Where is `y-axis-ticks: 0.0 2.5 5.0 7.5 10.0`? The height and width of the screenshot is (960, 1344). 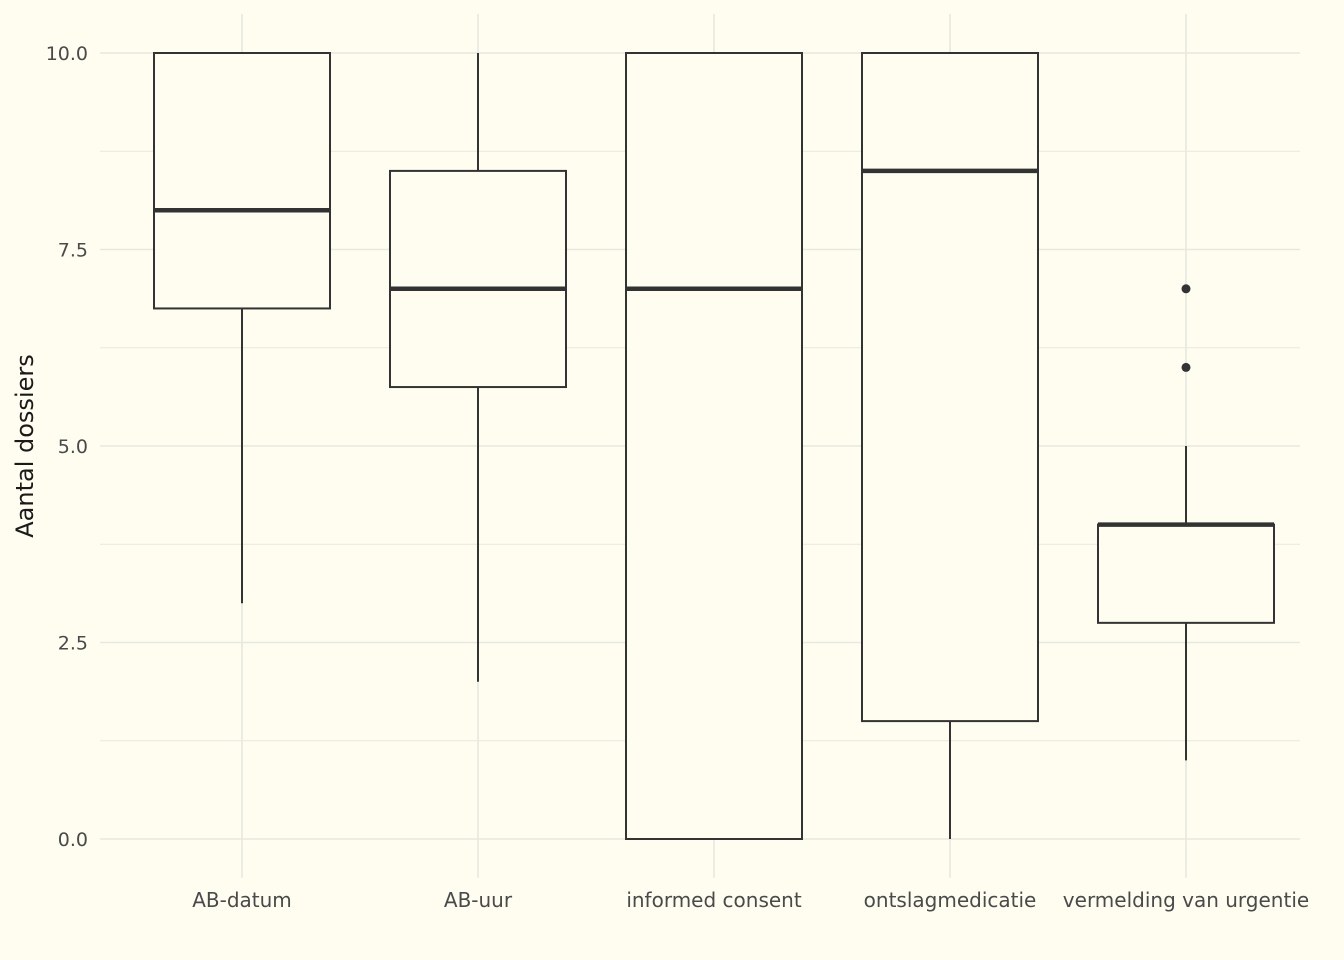 y-axis-ticks: 0.0 2.5 5.0 7.5 10.0 is located at coordinates (67, 447).